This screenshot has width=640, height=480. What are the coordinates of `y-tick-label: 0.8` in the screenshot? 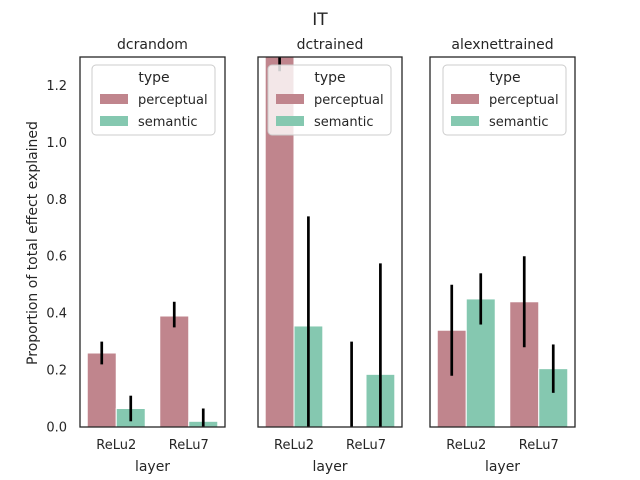 It's located at (56, 200).